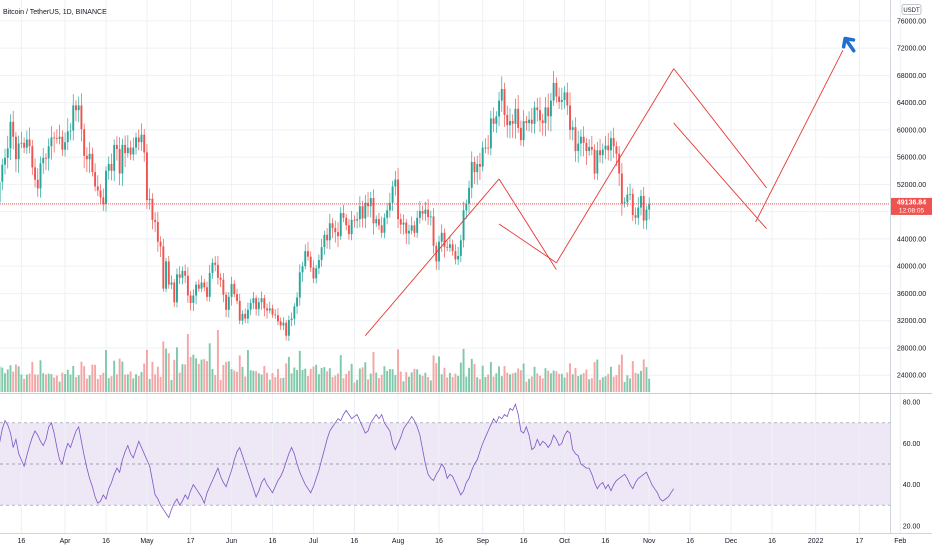 The image size is (932, 550). I want to click on rsi-levels, so click(445, 464).